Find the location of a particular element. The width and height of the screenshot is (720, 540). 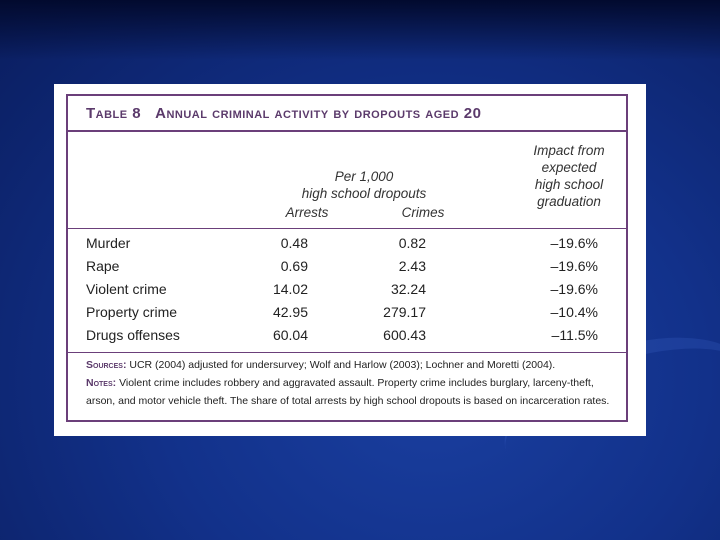

table-row: Murder 0.48 0.82 –19.6% is located at coordinates (347, 243).